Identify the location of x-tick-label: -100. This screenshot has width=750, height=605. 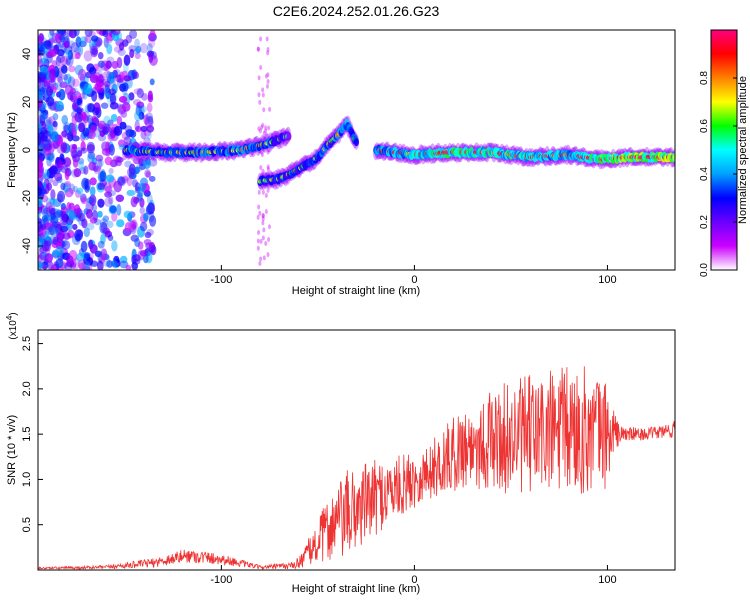
(221, 580).